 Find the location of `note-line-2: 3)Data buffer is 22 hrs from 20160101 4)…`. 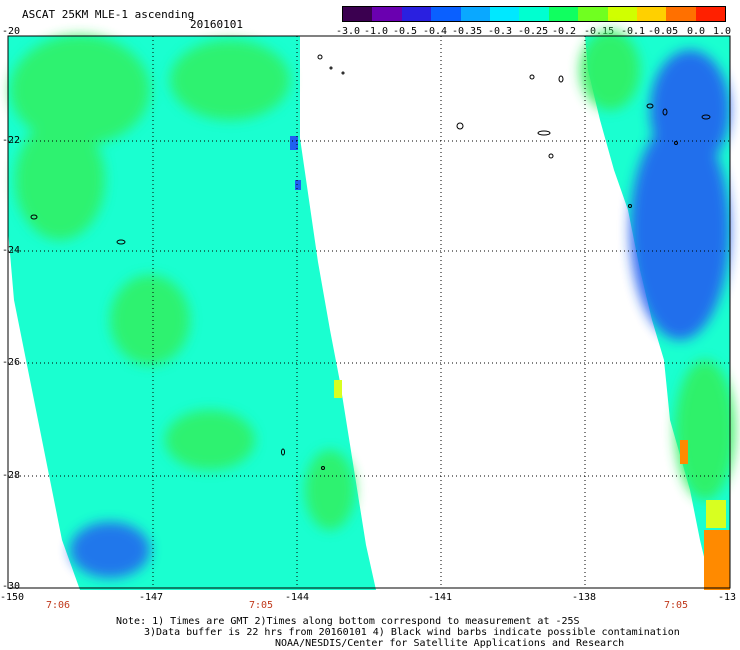

note-line-2: 3)Data buffer is 22 hrs from 20160101 4)… is located at coordinates (412, 632).